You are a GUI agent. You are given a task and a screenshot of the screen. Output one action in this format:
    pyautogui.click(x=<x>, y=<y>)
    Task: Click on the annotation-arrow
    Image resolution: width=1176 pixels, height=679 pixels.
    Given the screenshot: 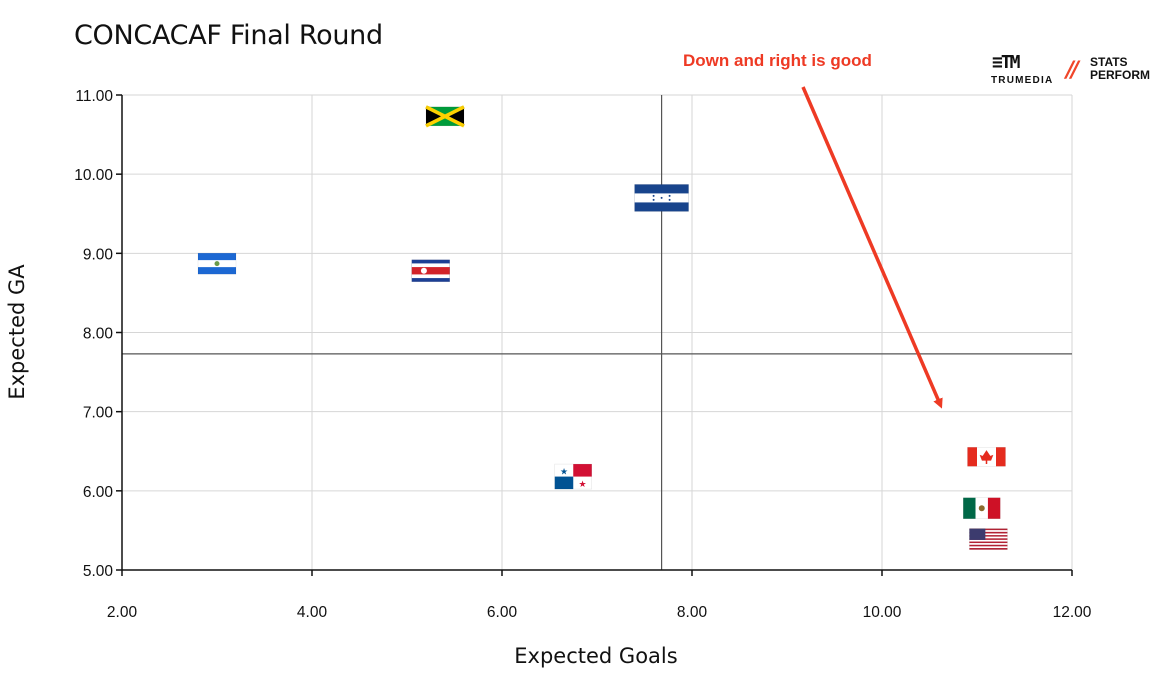 What is the action you would take?
    pyautogui.click(x=872, y=247)
    